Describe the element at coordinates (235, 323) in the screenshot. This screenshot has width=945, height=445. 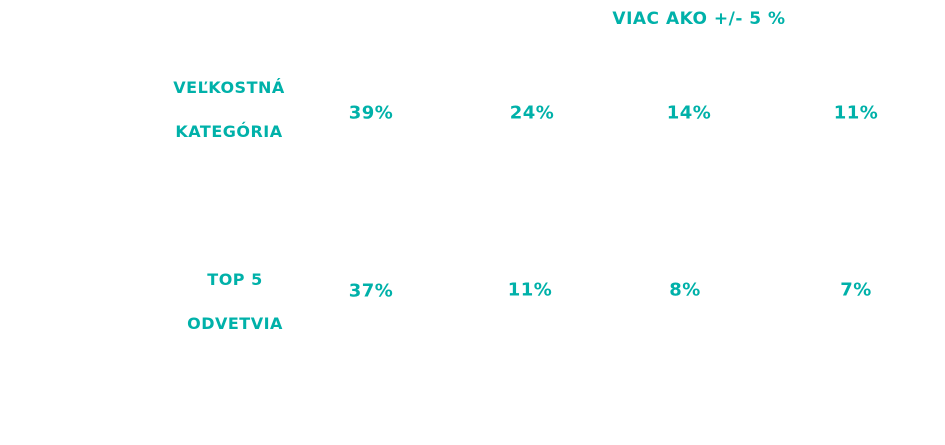
I see `row-label-line2: ODVETVIA` at that location.